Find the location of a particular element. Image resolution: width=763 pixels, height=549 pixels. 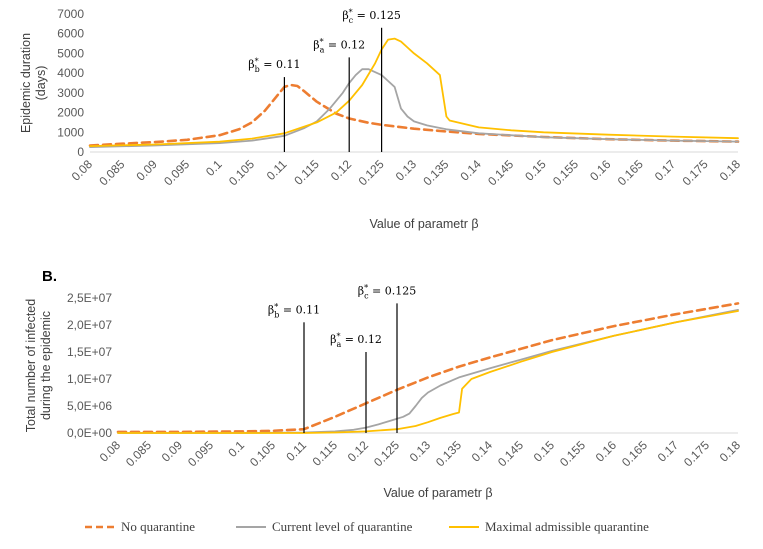

a-x-tick-label: 0.1 is located at coordinates (214, 168).